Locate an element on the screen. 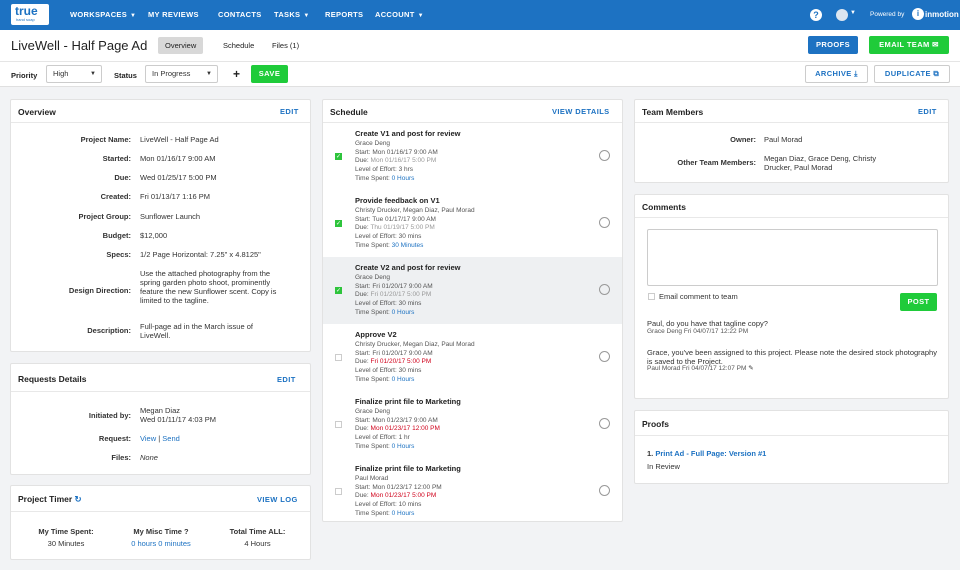 The width and height of the screenshot is (960, 570). priority-value: High is located at coordinates (61, 73).